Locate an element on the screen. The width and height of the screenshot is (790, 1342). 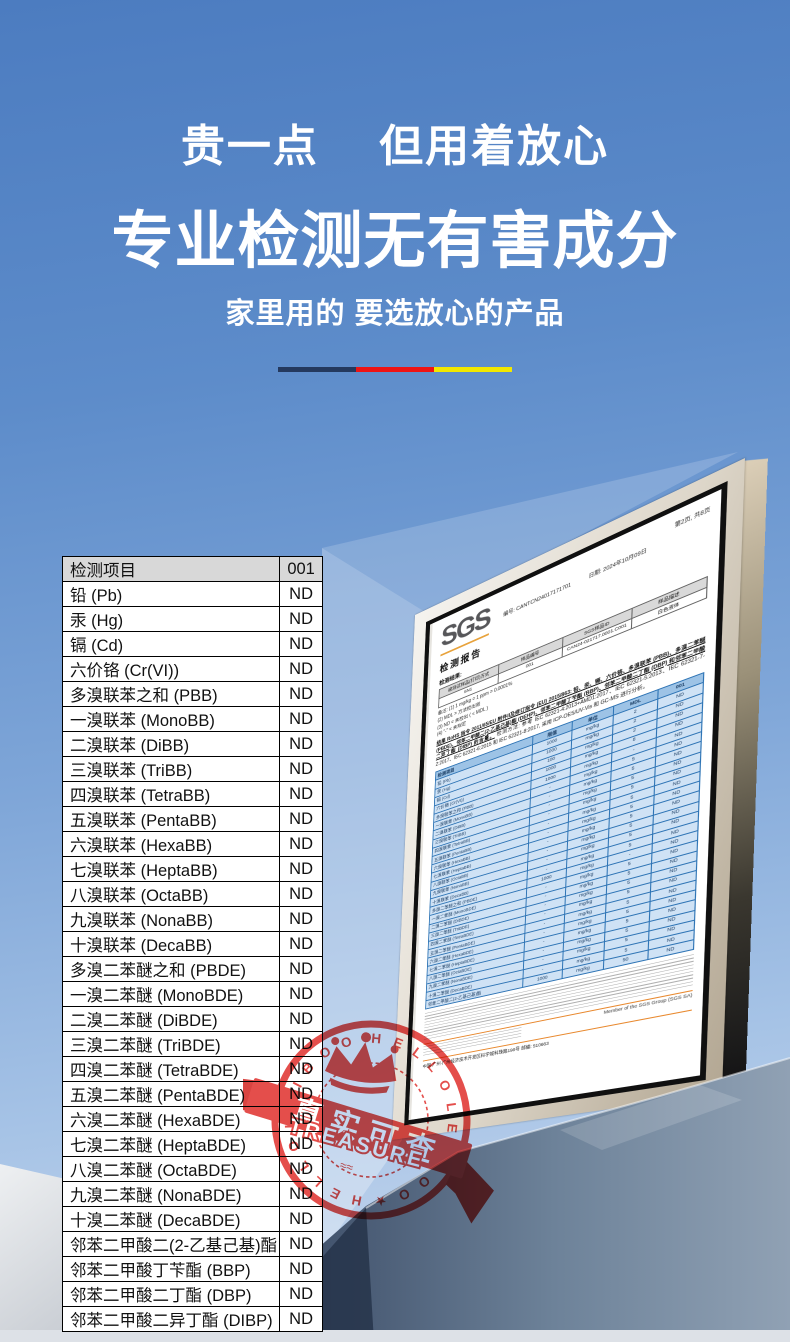
table-row: 八溴联苯 (OctaBB) ND is located at coordinates (192, 894).